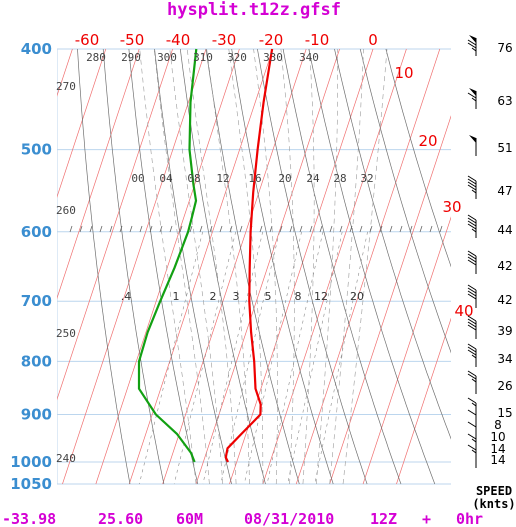 Image resolution: width=516 pixels, height=527 pixels. Describe the element at coordinates (36, 301) in the screenshot. I see `pressure-label-700: 700` at that location.